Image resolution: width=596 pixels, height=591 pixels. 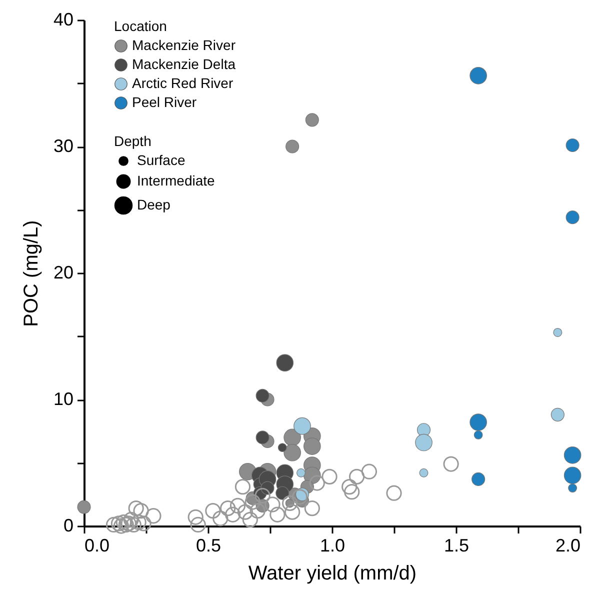 What do you see at coordinates (332, 573) in the screenshot?
I see `x-axis-title: Water yield (mm/d)` at bounding box center [332, 573].